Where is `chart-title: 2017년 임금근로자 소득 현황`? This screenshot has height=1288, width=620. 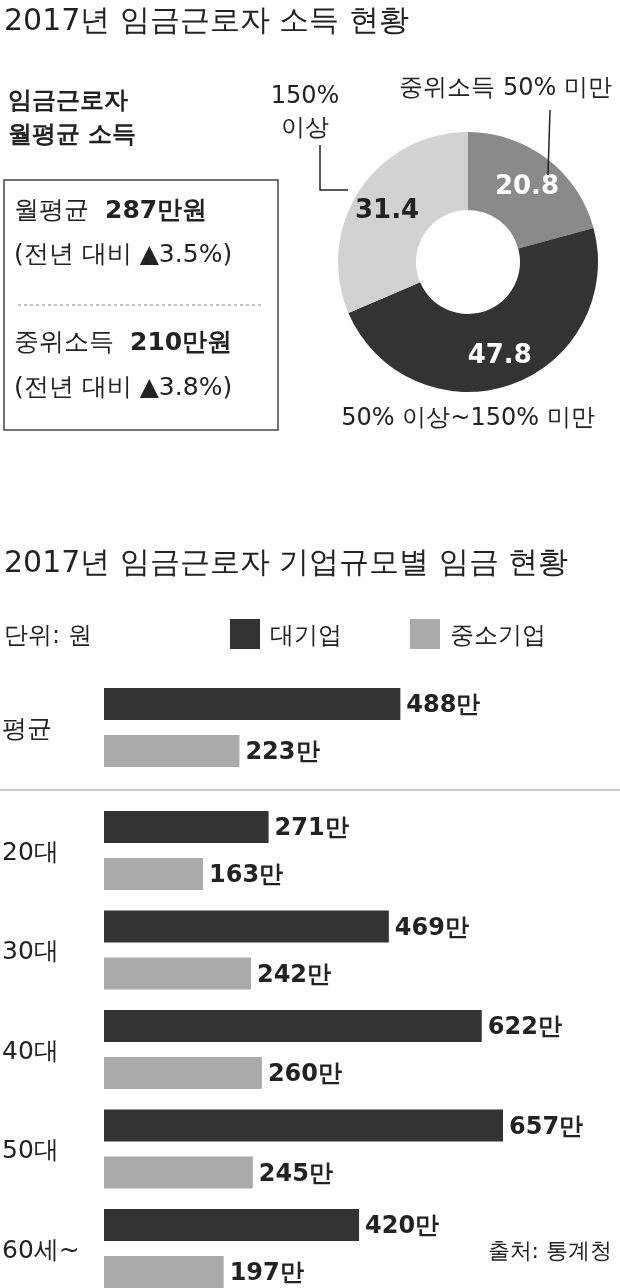 chart-title: 2017년 임금근로자 소득 현황 is located at coordinates (206, 19).